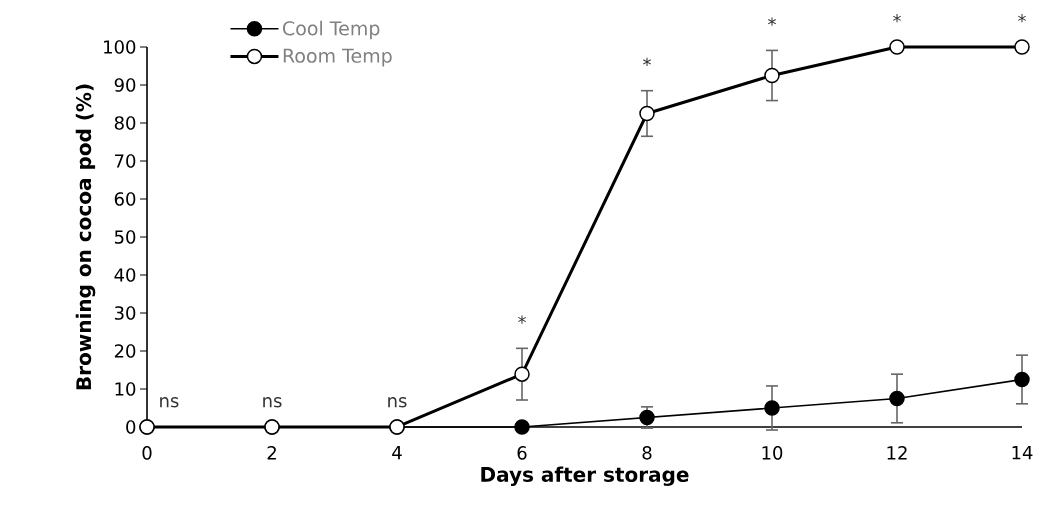 The image size is (1041, 521). What do you see at coordinates (85, 237) in the screenshot?
I see `y-axis-title: Browning on cocoa pod (%)` at bounding box center [85, 237].